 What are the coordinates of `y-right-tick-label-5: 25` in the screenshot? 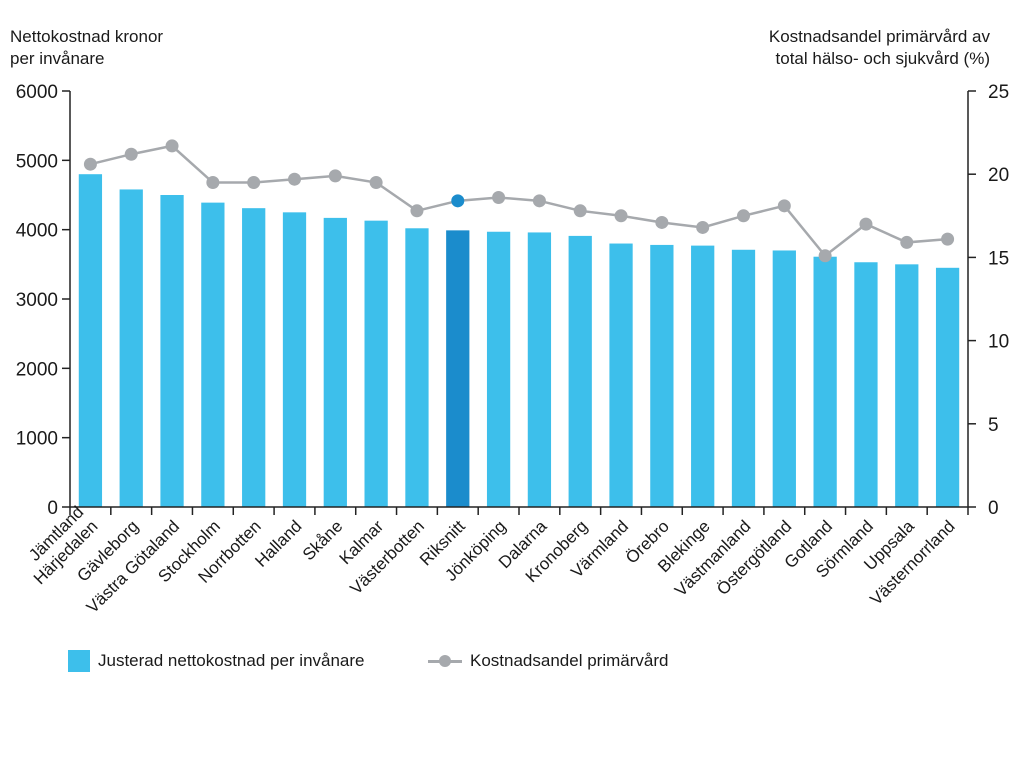 It's located at (998, 92).